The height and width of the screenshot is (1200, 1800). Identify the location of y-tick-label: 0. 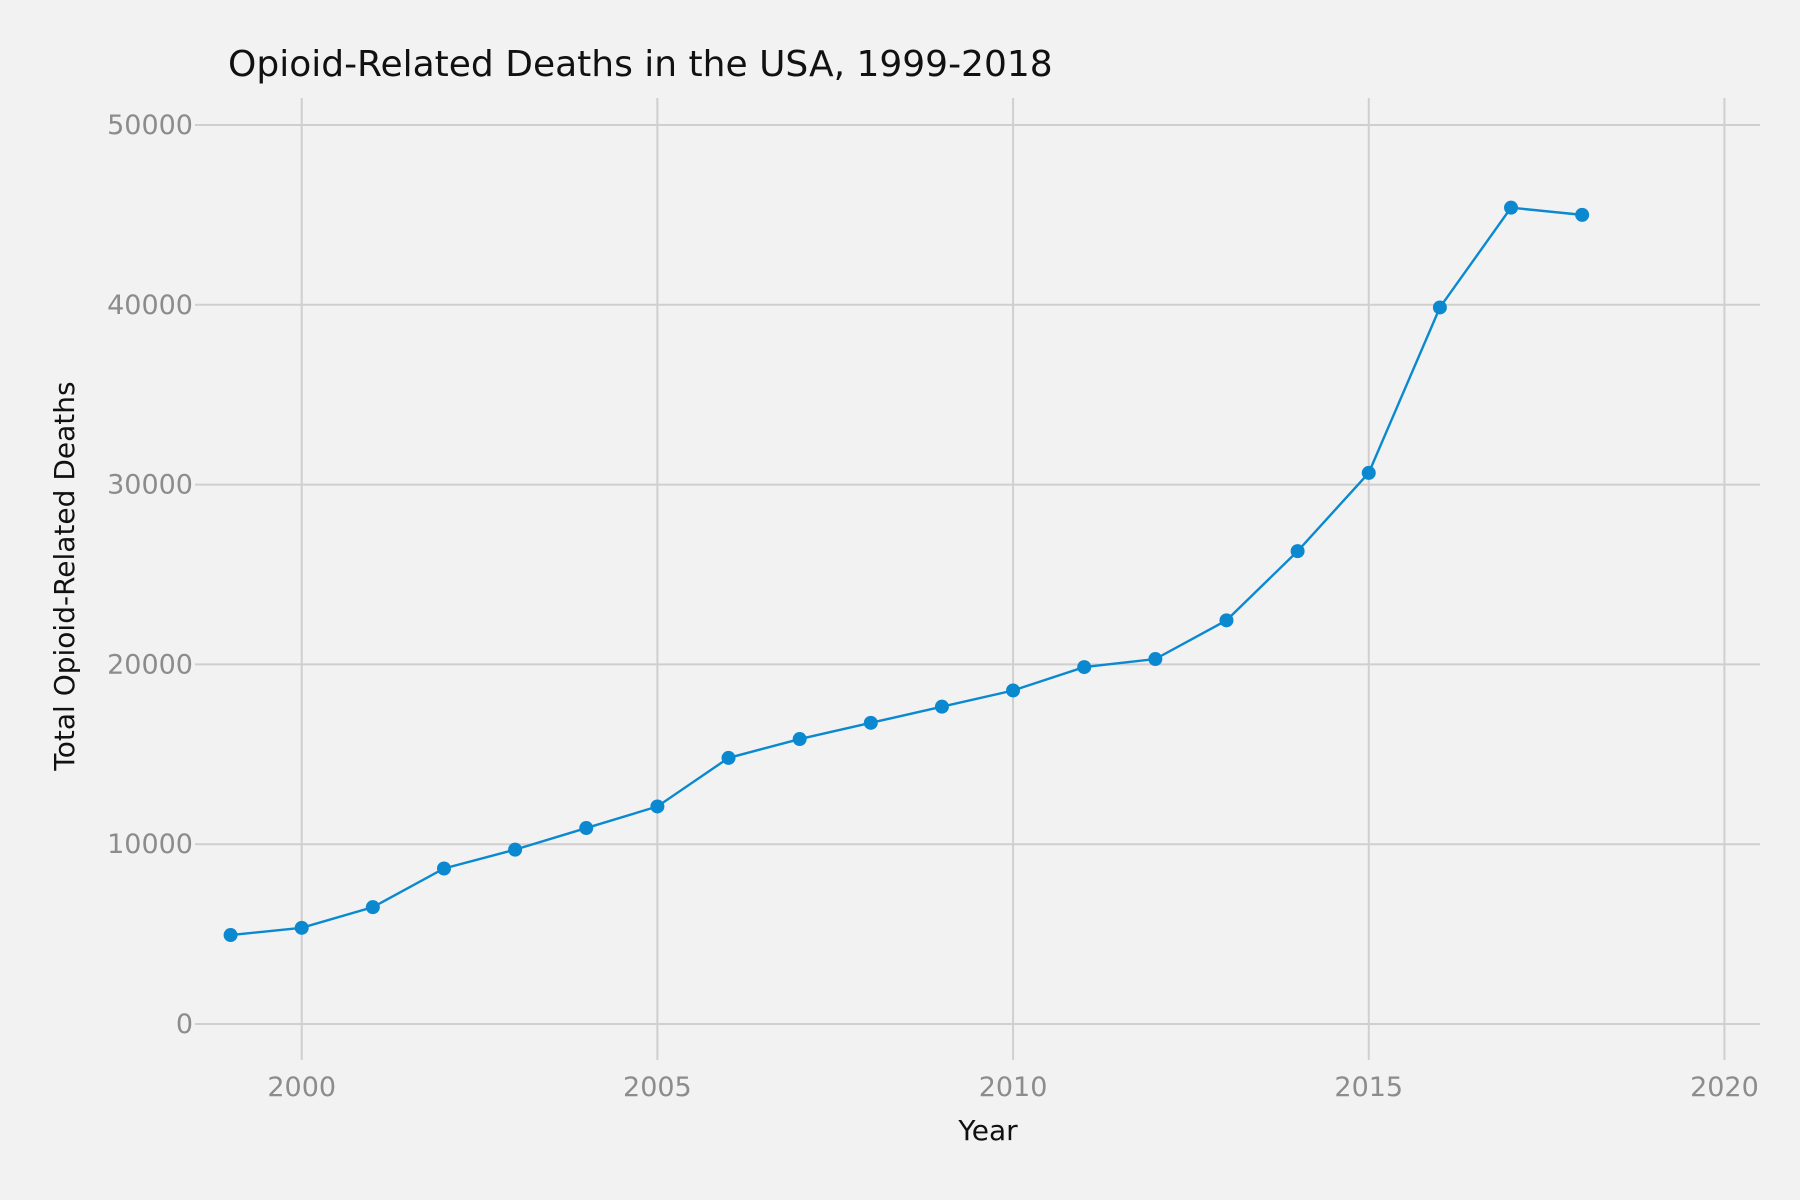
(184, 1024).